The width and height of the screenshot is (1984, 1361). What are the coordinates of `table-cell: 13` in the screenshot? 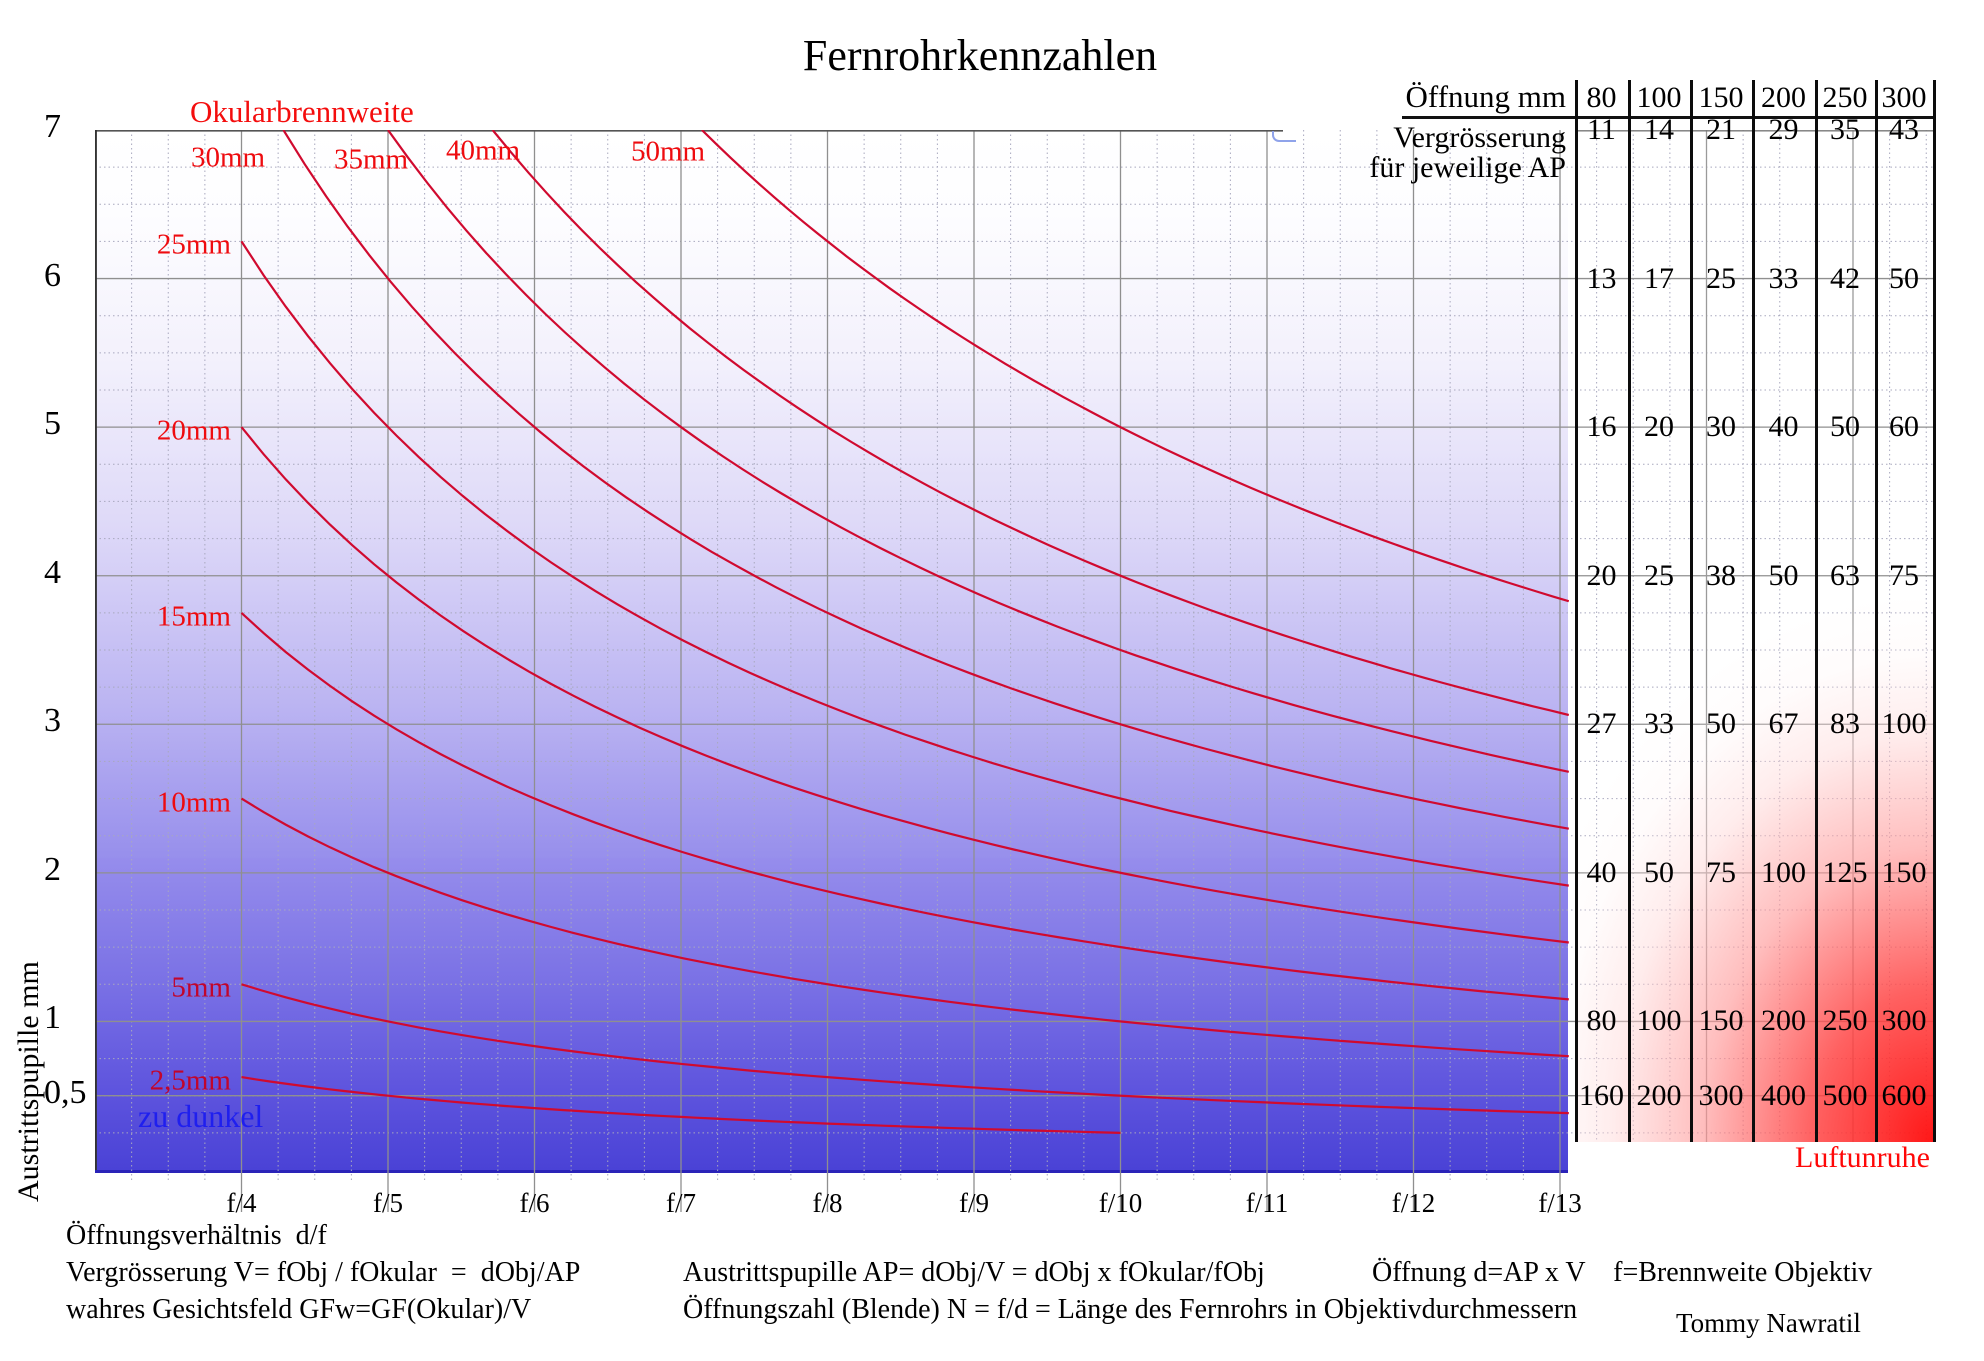 It's located at (1601, 278).